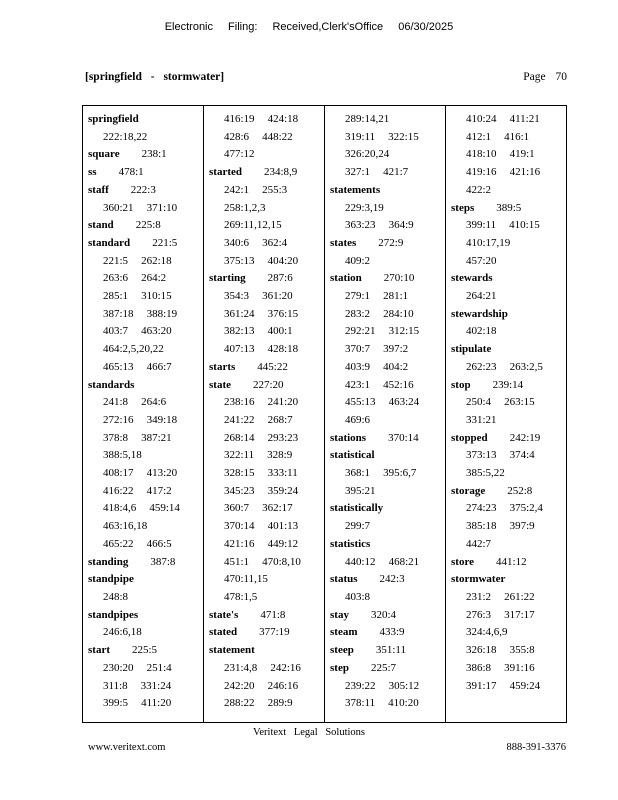 This screenshot has height=800, width=618. What do you see at coordinates (118, 667) in the screenshot?
I see `page-line-ref: 230:20` at bounding box center [118, 667].